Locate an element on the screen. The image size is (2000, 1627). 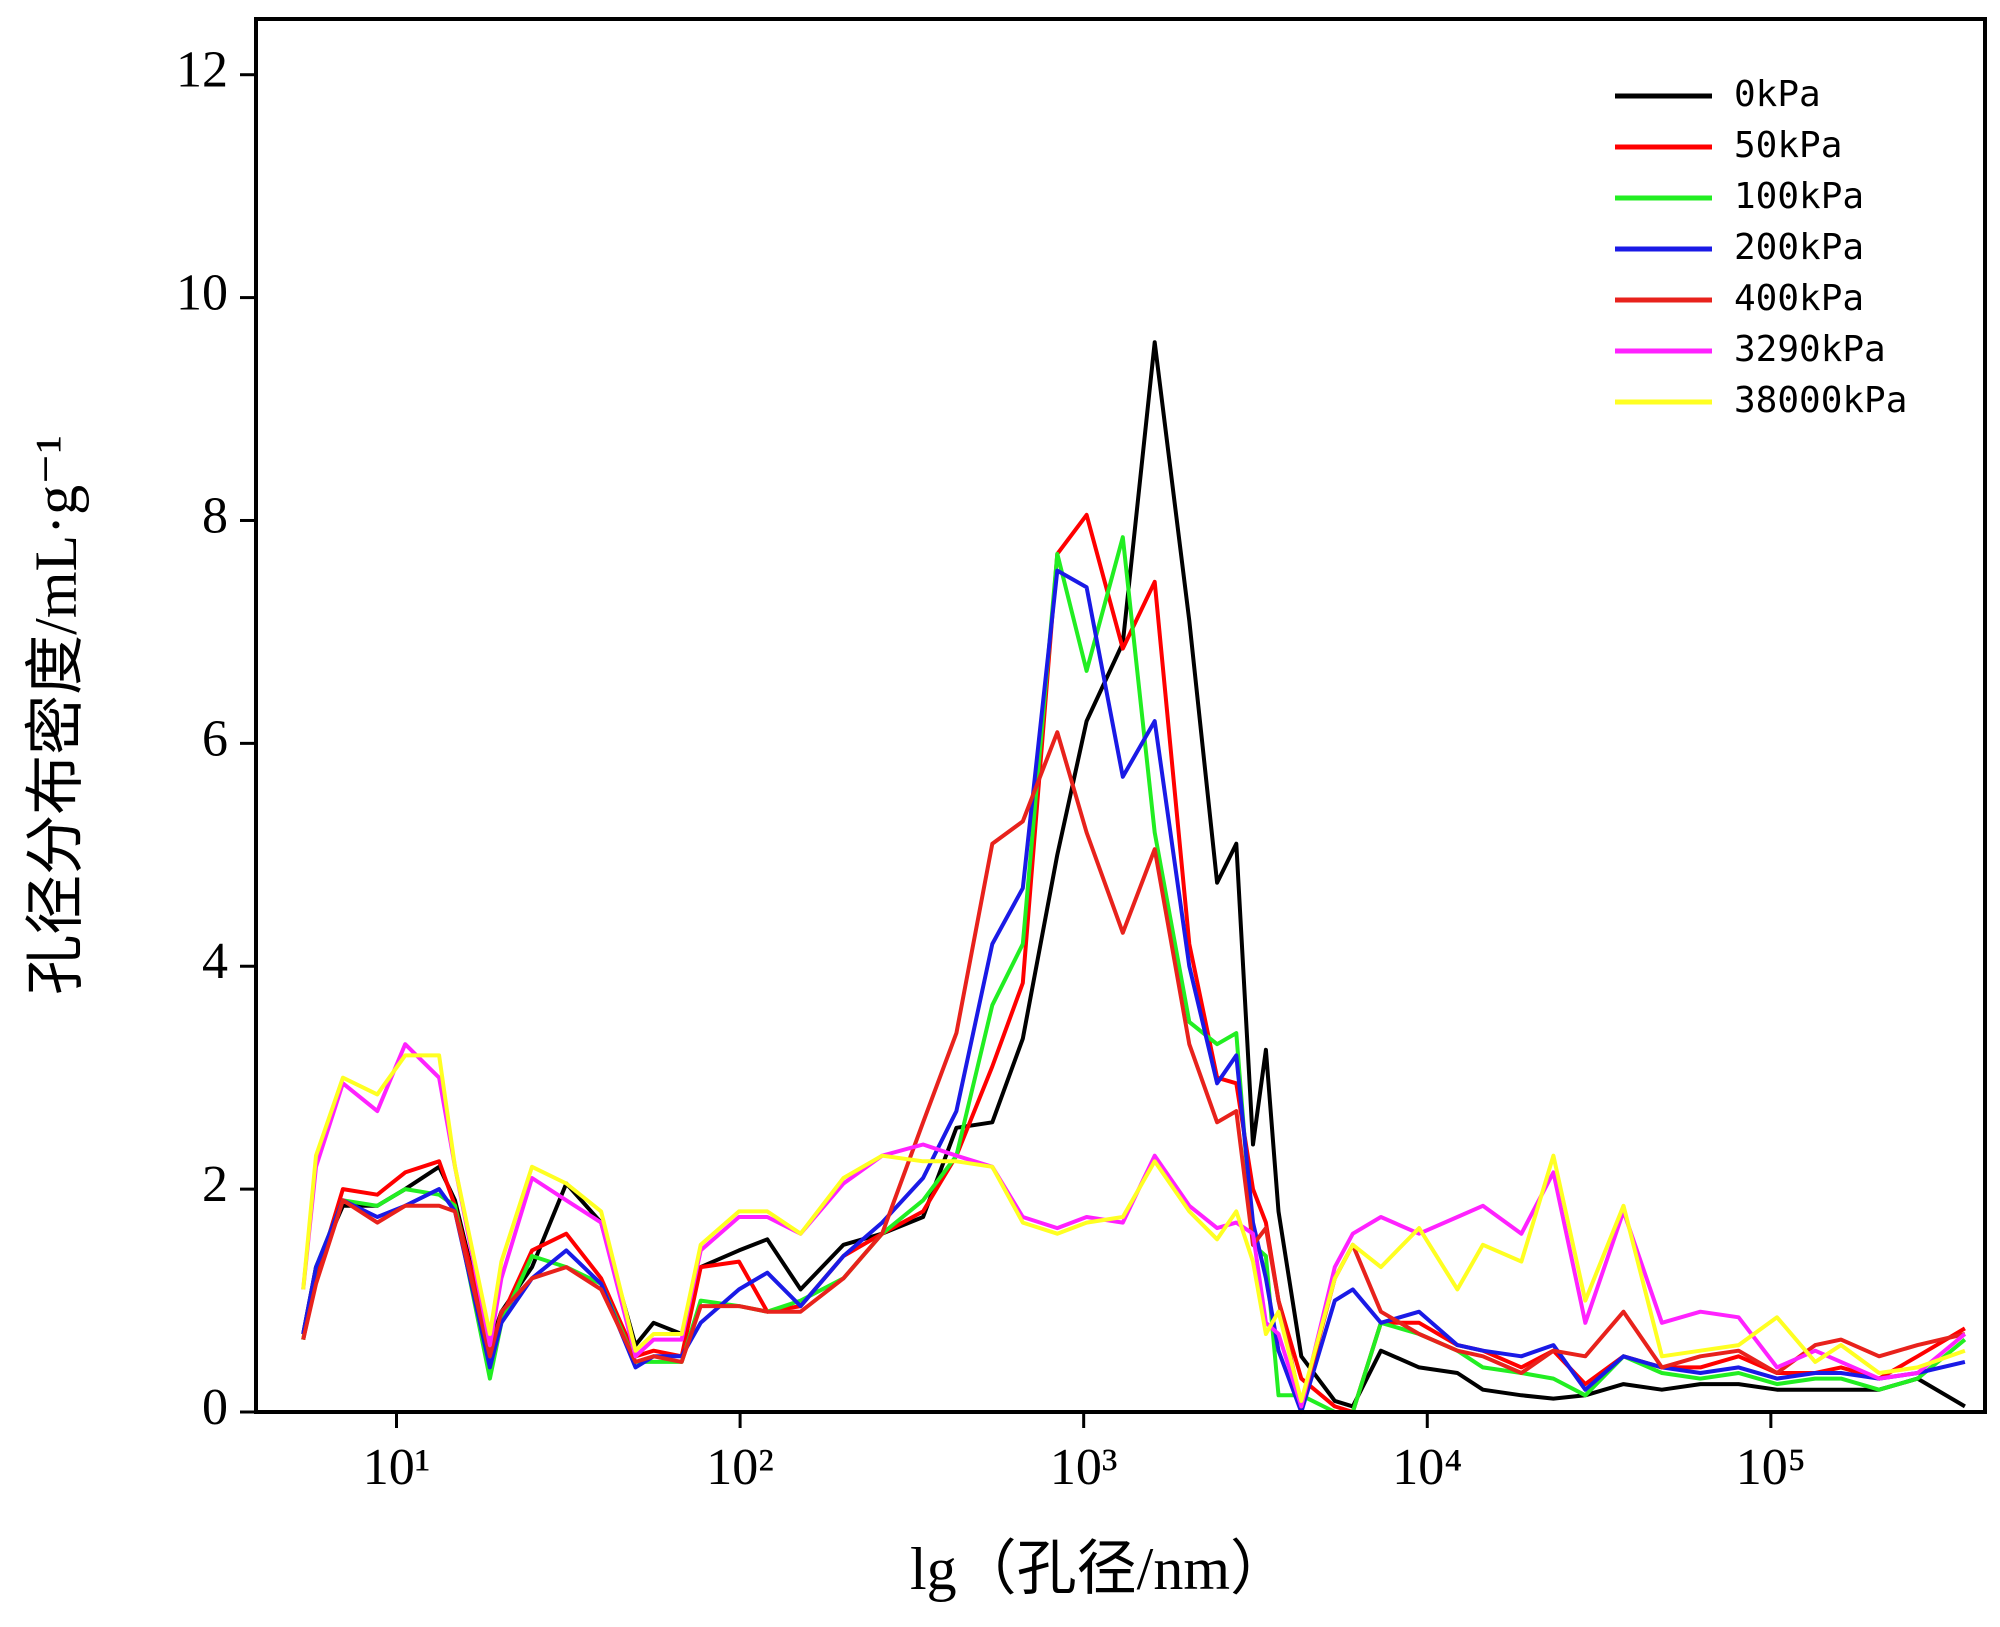
legend-label: 400kPa is located at coordinates (1799, 298).